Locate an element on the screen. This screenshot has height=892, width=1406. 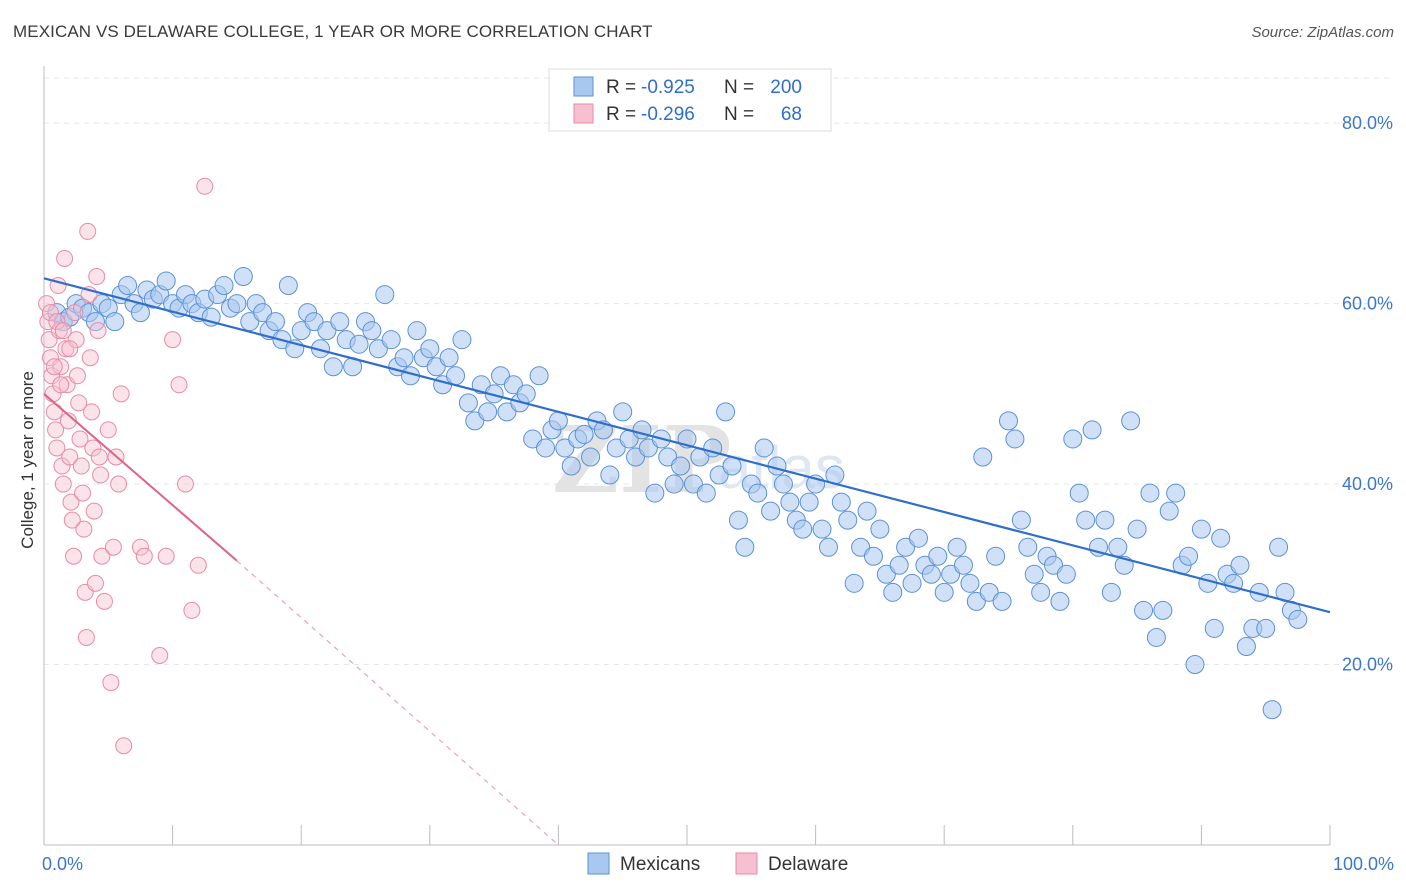
y-tick-labels: 20.0% 40.0% 60.0% 80.0% is located at coordinates (1367, 393).